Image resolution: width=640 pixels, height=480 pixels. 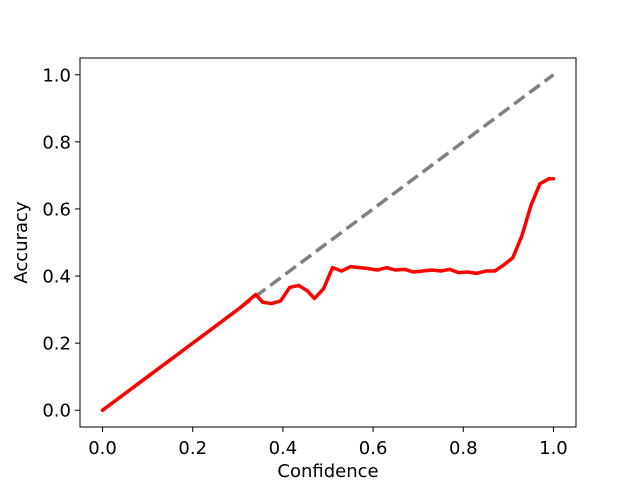 What do you see at coordinates (553, 448) in the screenshot?
I see `x-tick-label: 1.0` at bounding box center [553, 448].